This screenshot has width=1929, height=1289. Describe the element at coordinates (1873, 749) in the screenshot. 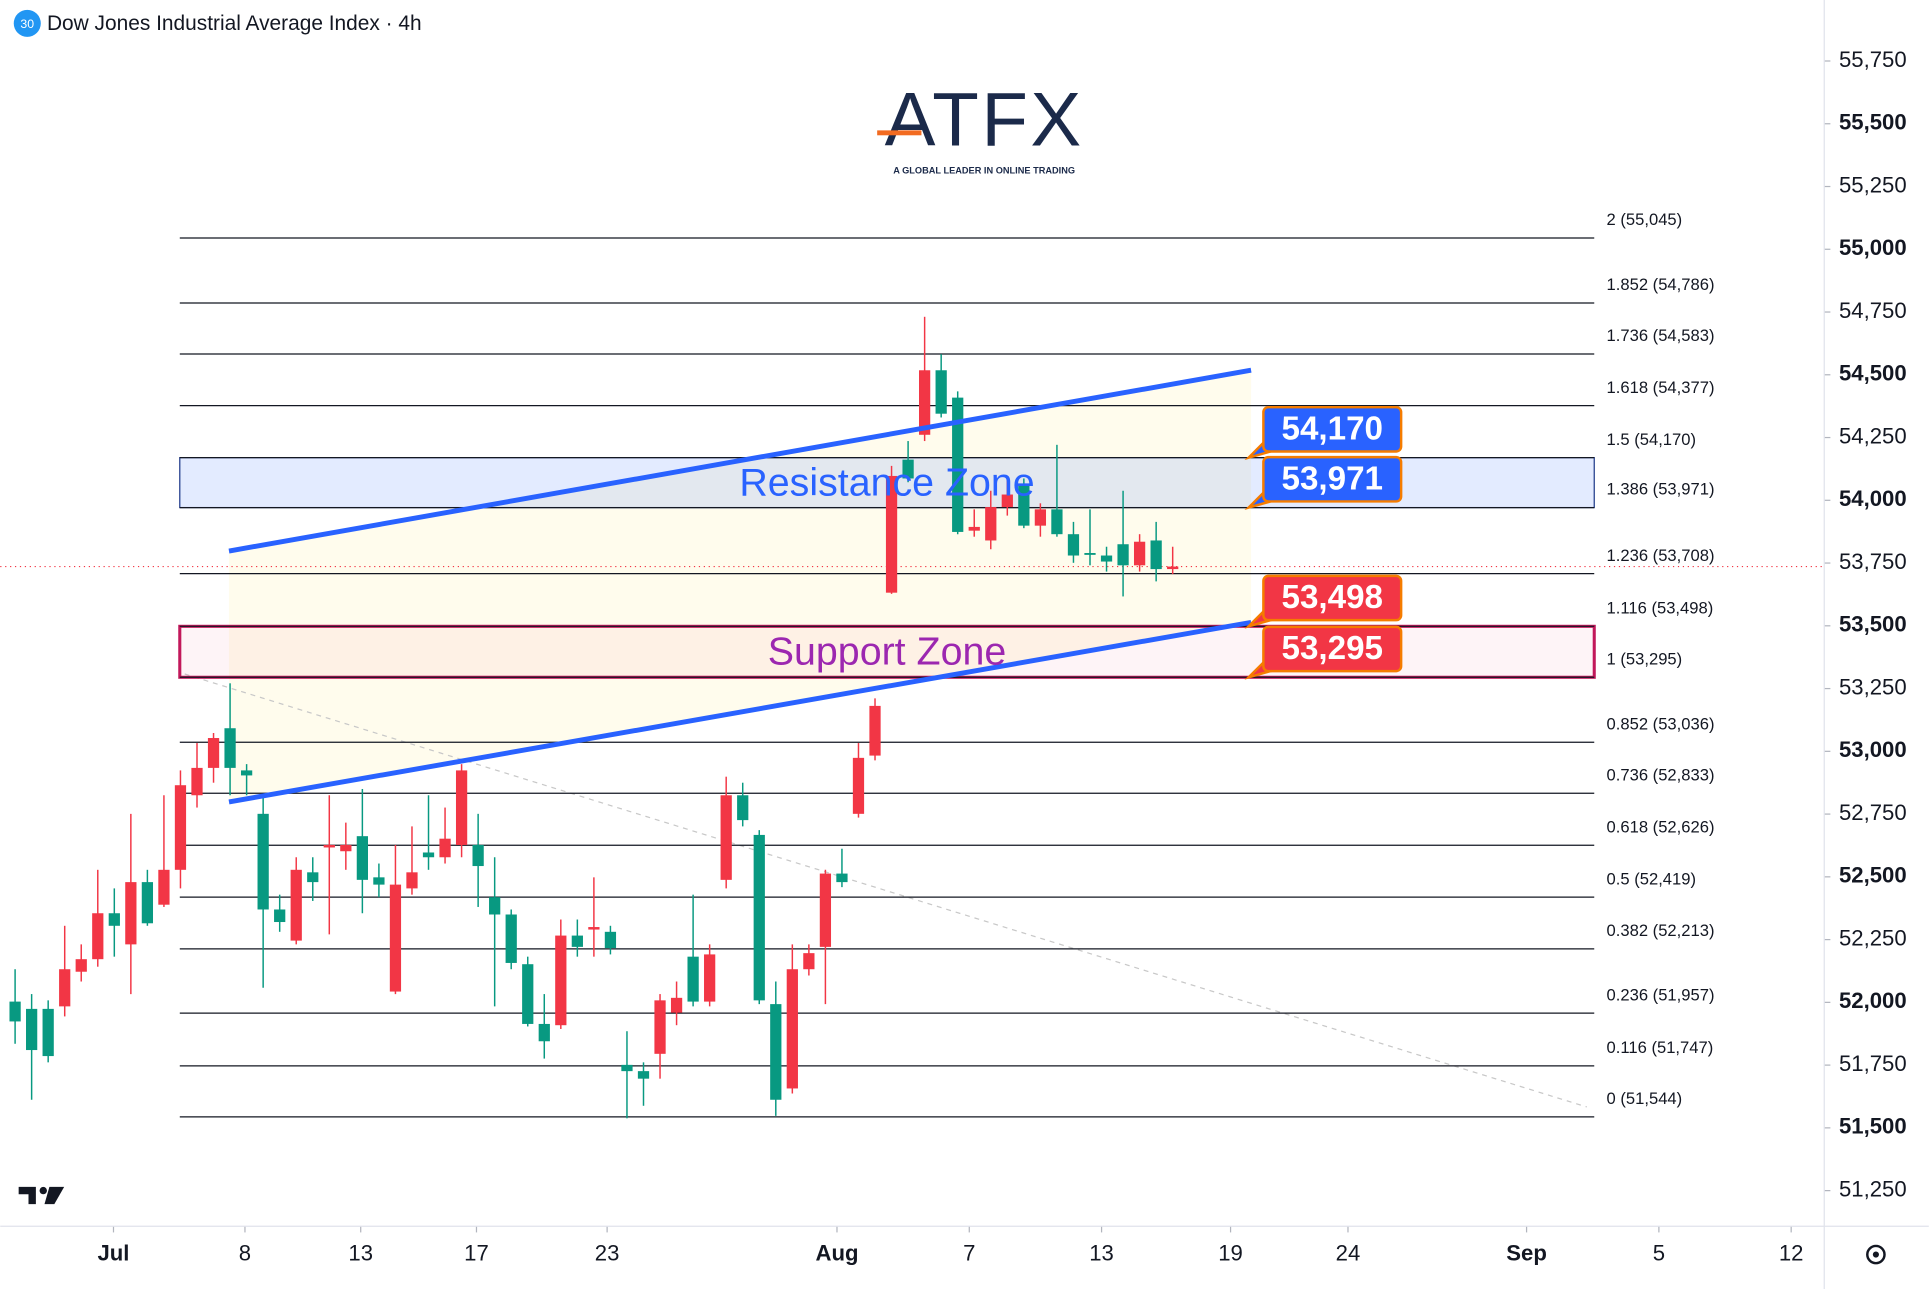

I see `y-tick-label: 53,000` at that location.